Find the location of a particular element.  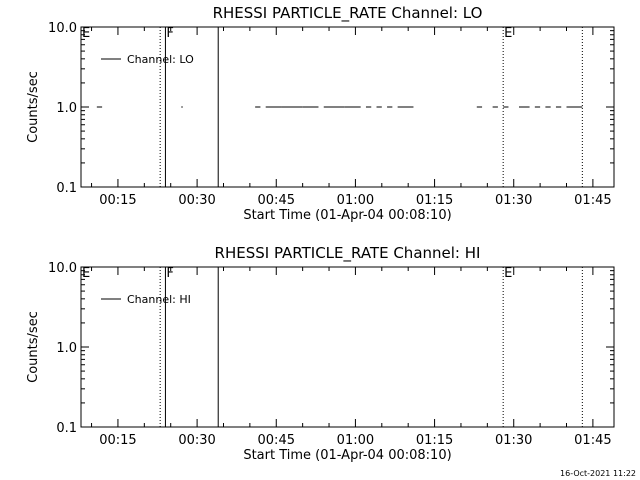

date-stamp: 16-Oct-2021 11:22 is located at coordinates (598, 473).